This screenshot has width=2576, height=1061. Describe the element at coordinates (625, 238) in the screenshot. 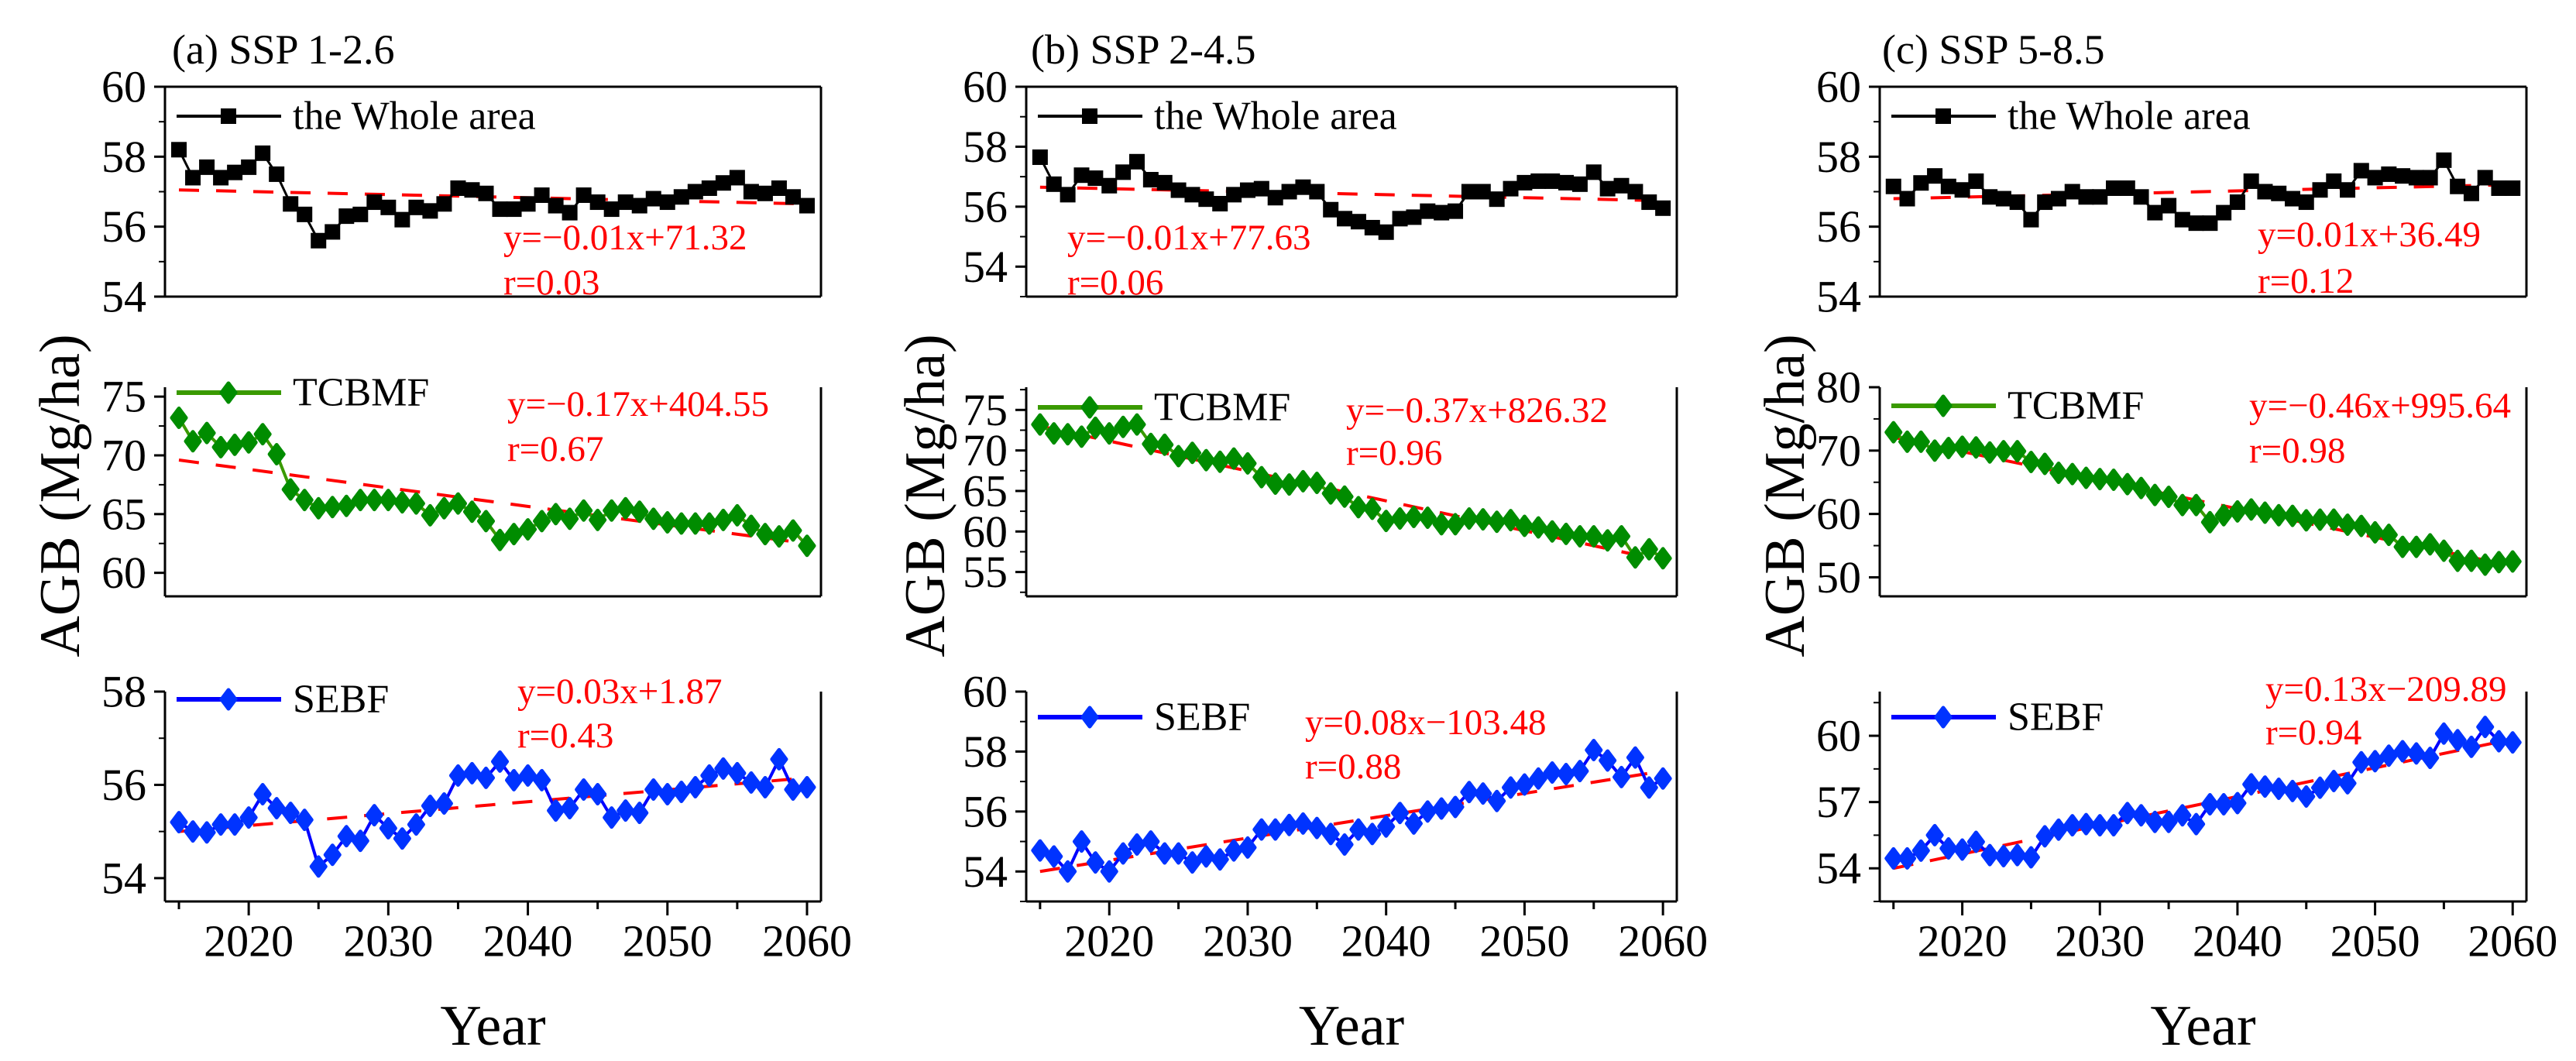

I see `trend-equation: y=−0.01x+71.32` at that location.